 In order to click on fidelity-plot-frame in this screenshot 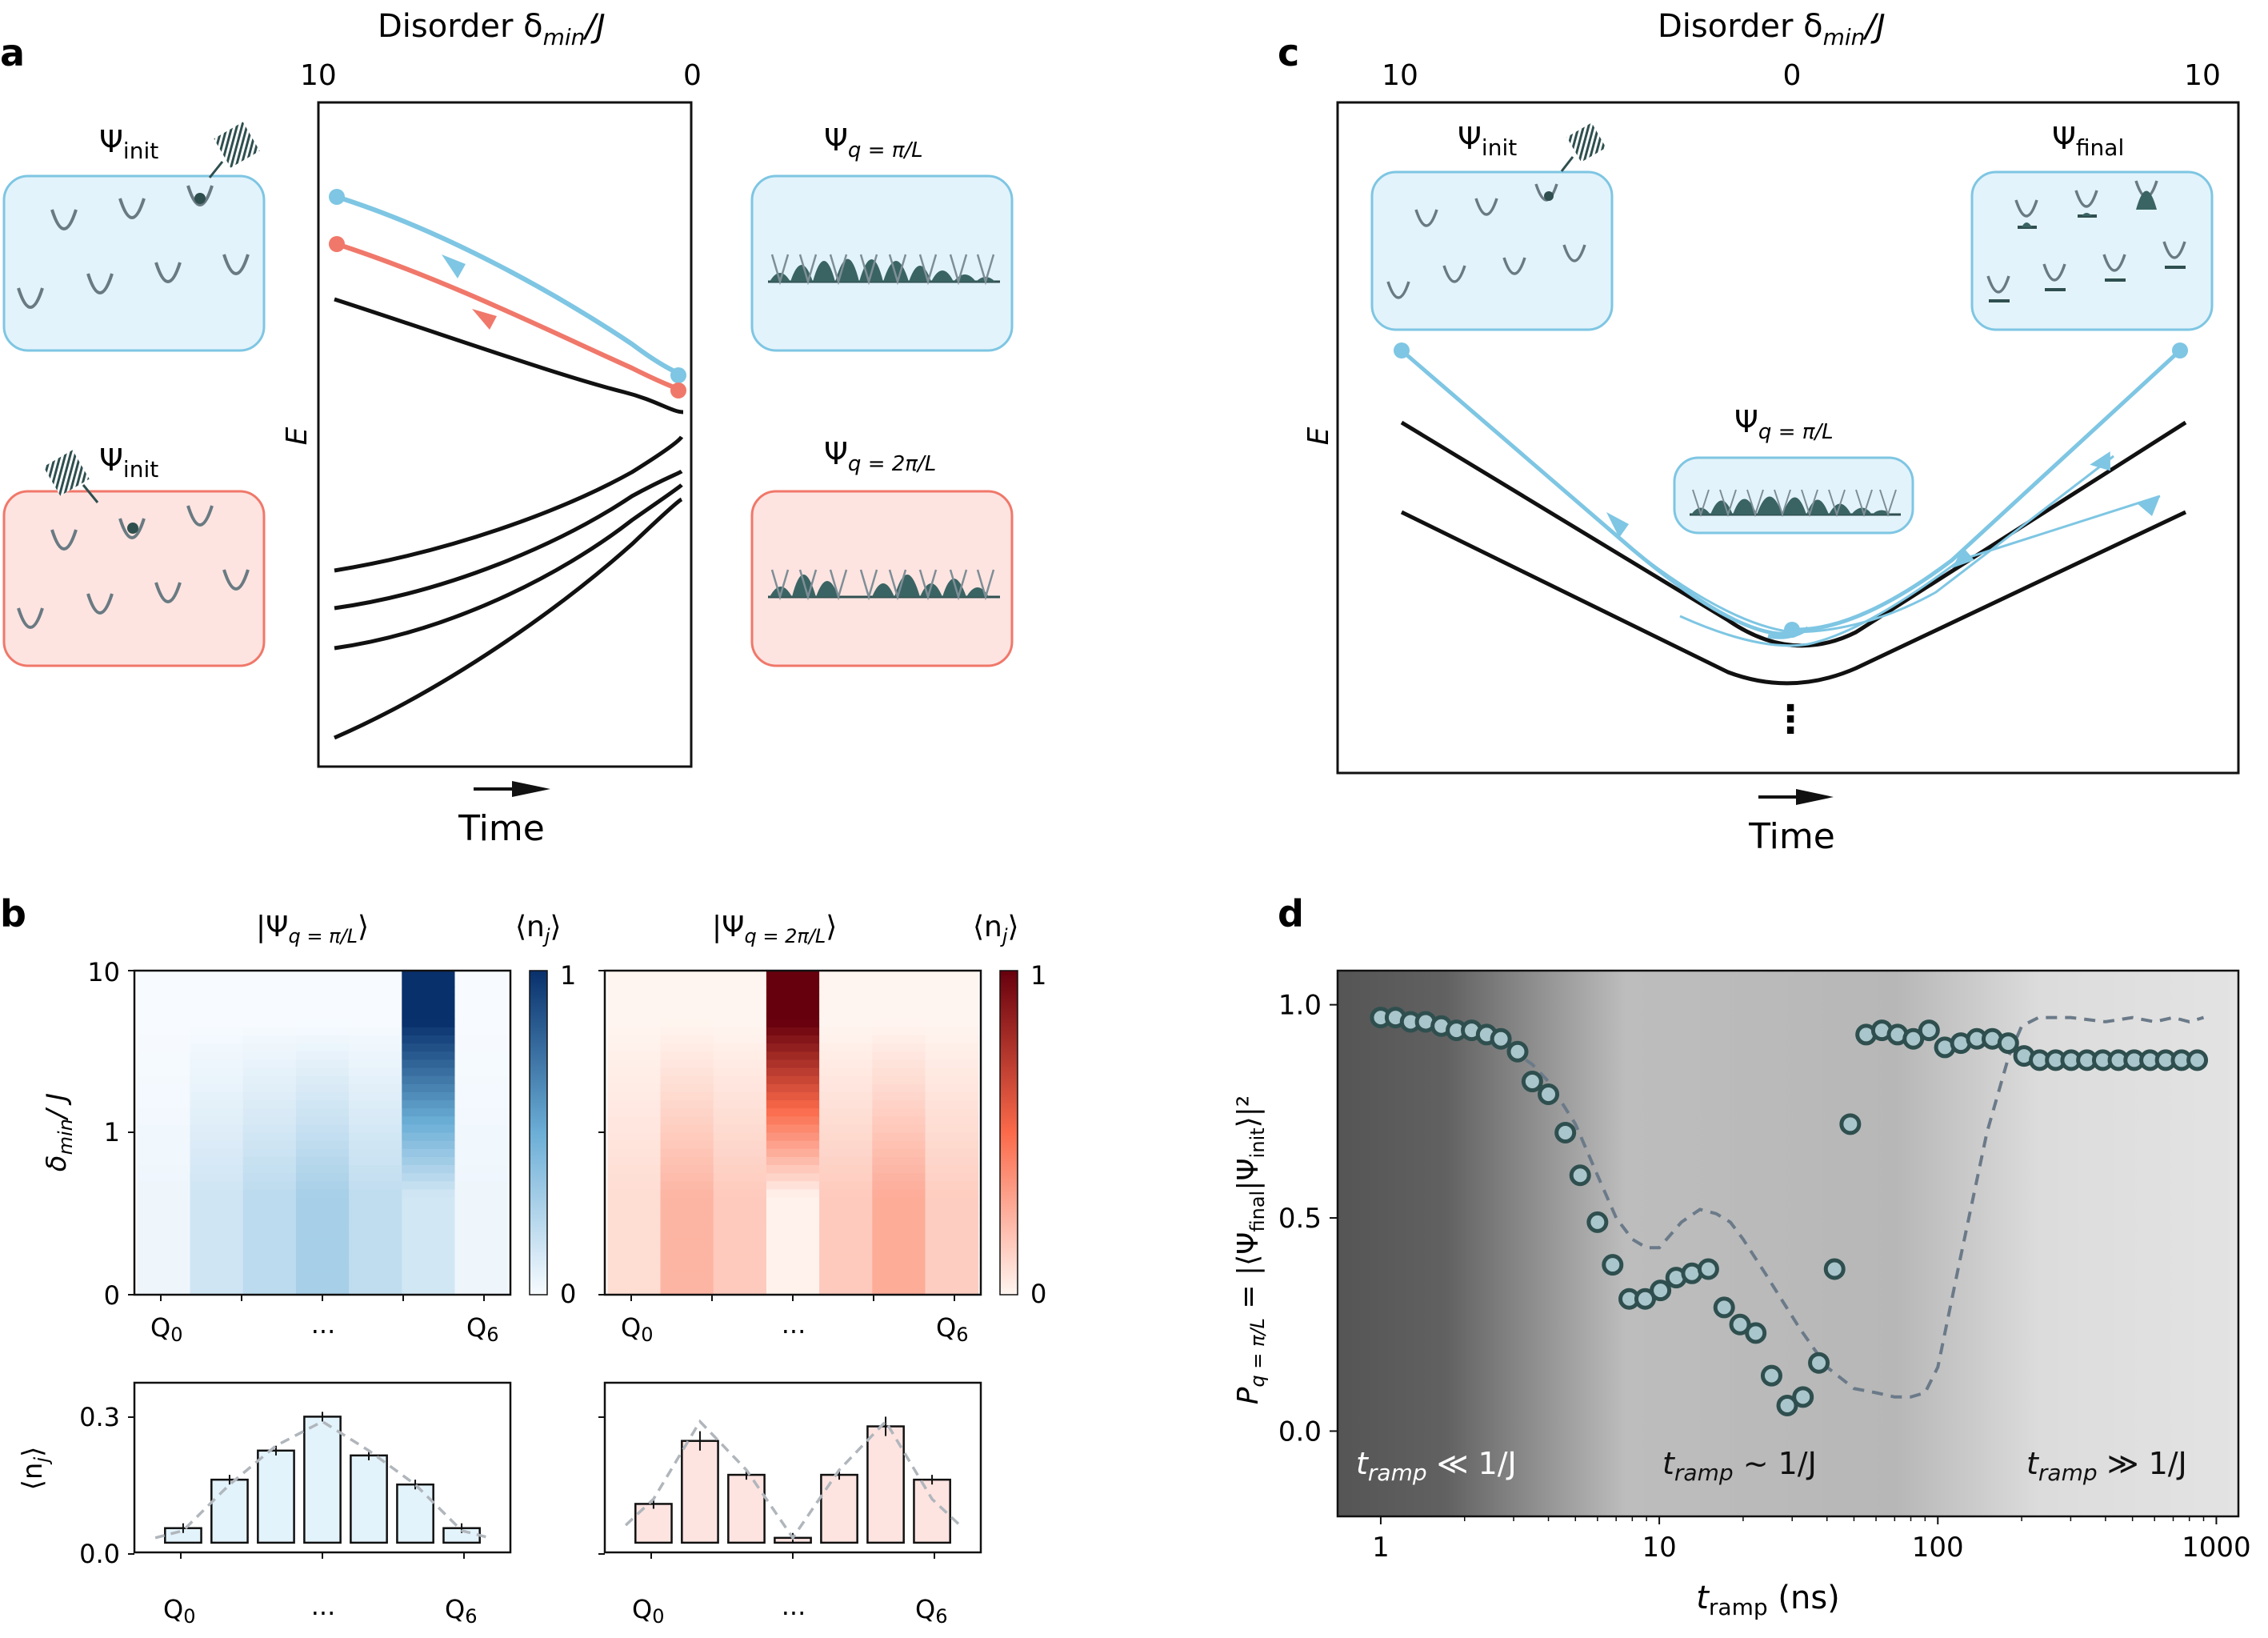, I will do `click(1788, 1243)`.